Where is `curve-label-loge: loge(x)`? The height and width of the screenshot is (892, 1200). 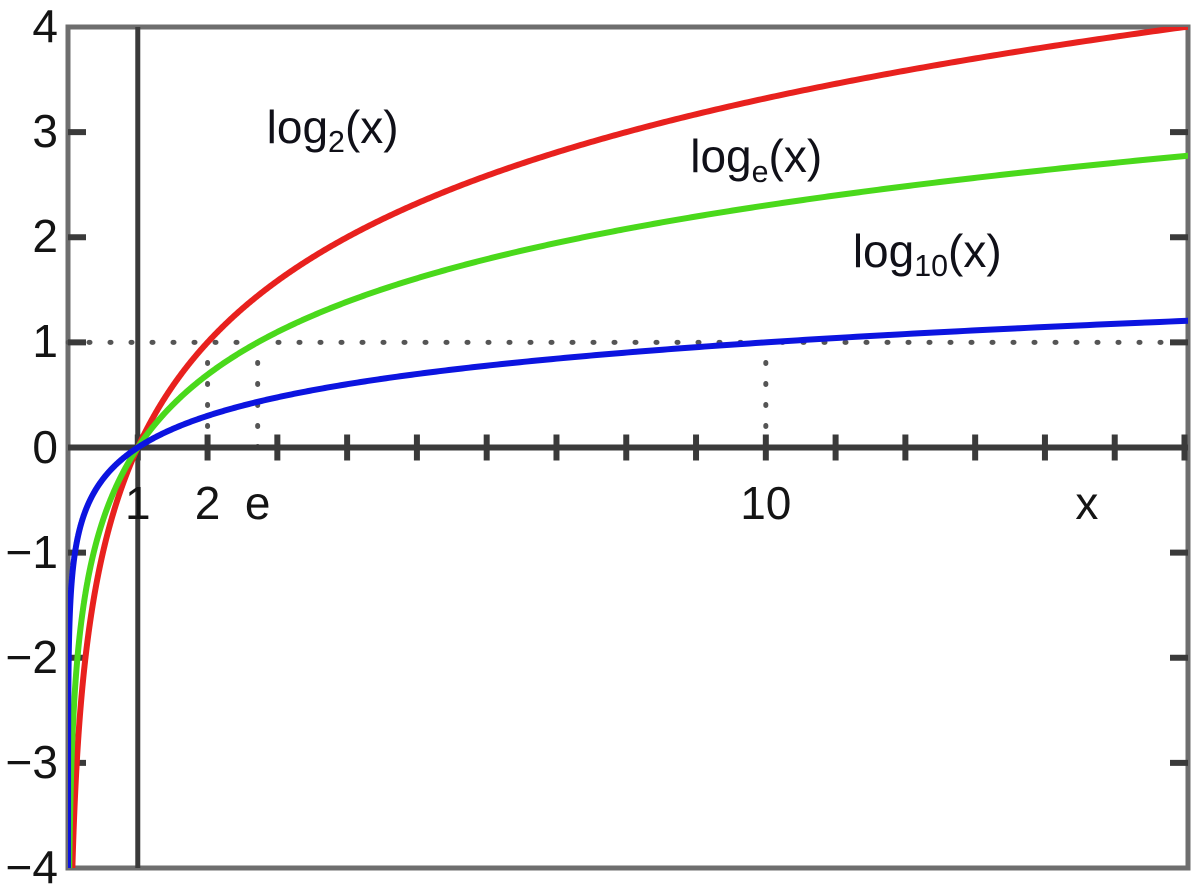 curve-label-loge: loge(x) is located at coordinates (756, 158).